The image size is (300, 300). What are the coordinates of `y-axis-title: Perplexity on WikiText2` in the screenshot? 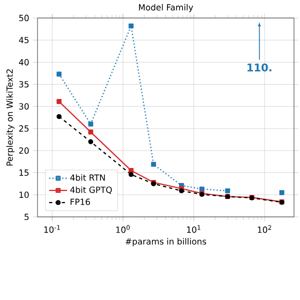 It's located at (10, 117).